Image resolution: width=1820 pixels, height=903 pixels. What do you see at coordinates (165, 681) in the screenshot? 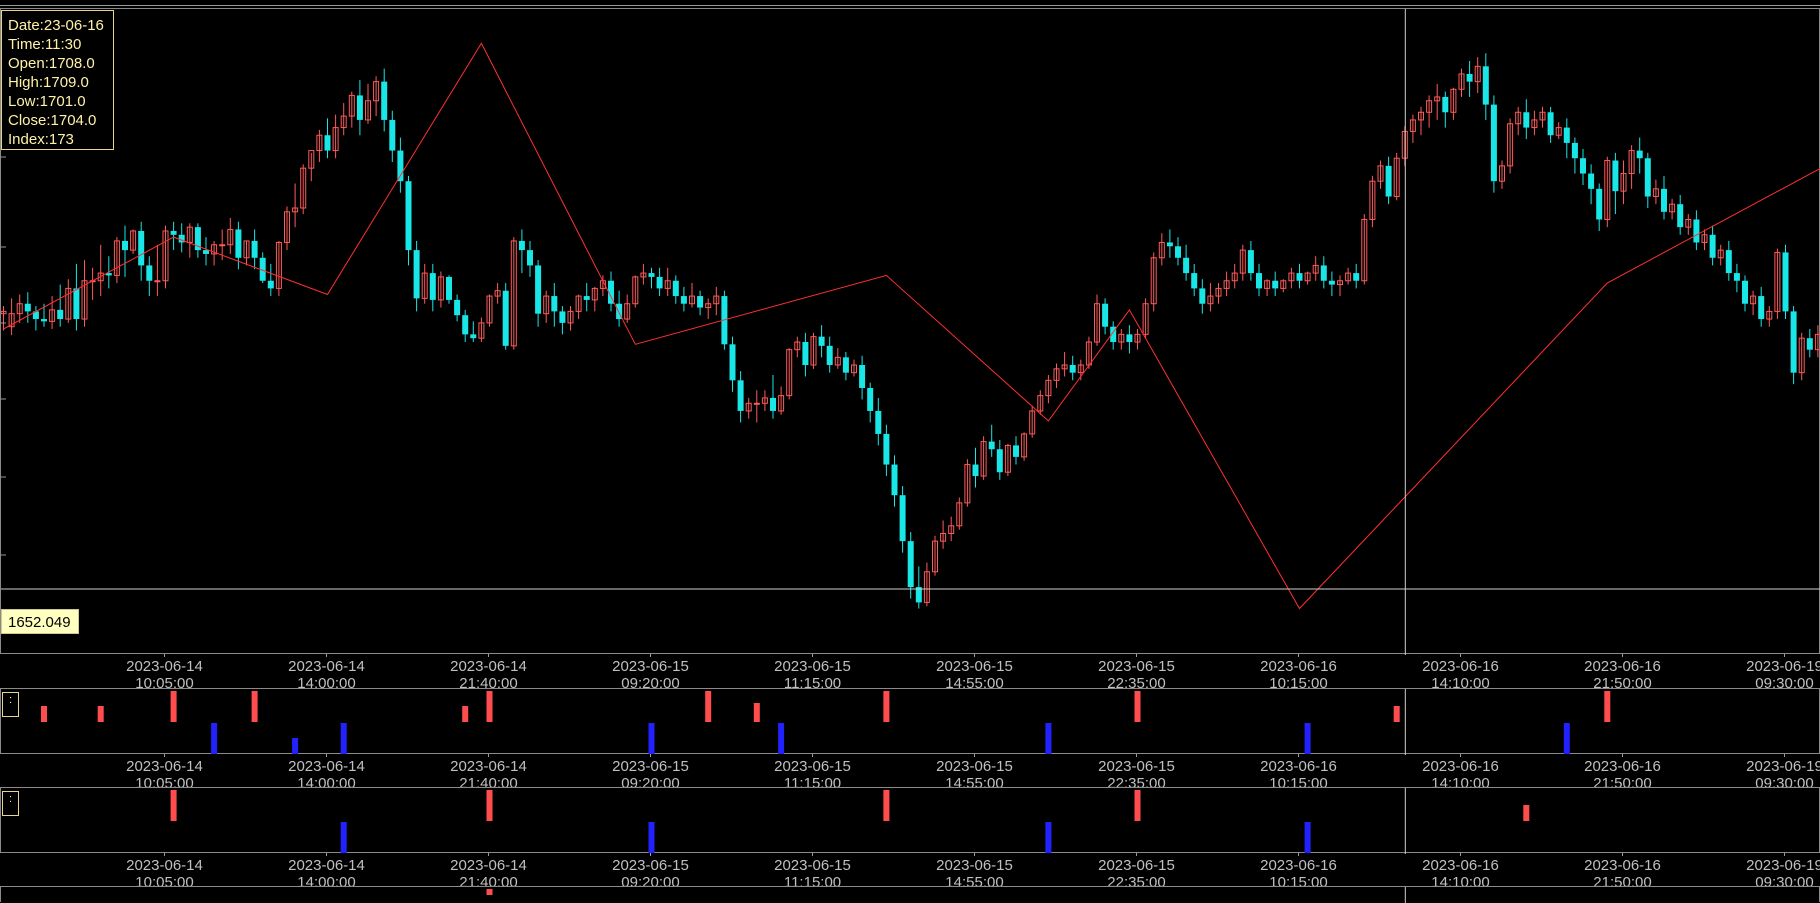
I see `x-axis-time: 10:05:00` at bounding box center [165, 681].